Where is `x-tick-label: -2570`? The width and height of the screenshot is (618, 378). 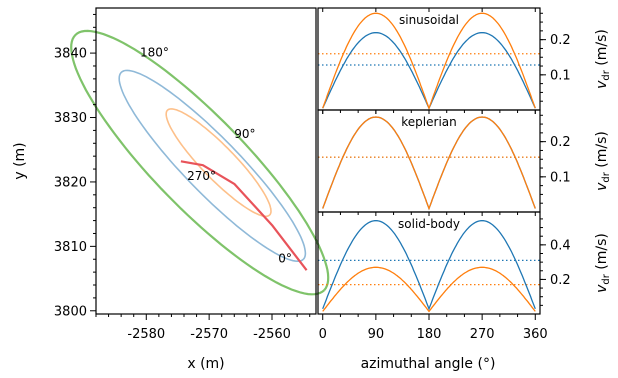
x-tick-label: -2570 is located at coordinates (209, 334).